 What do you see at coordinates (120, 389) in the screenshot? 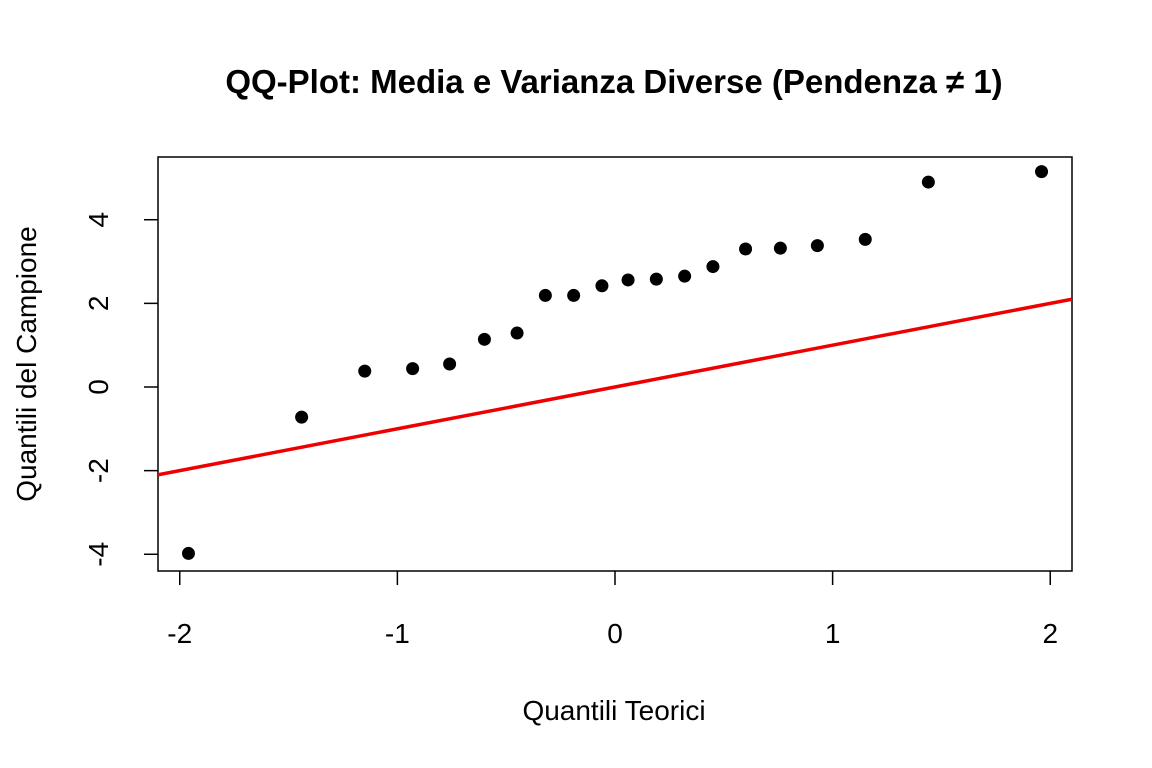
I see `y-axis: -4 -2 0 2 4` at bounding box center [120, 389].